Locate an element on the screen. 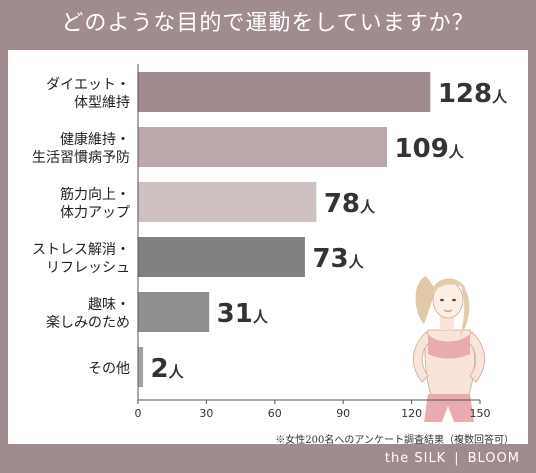 The width and height of the screenshot is (536, 473). value-label: 78人 is located at coordinates (350, 204).